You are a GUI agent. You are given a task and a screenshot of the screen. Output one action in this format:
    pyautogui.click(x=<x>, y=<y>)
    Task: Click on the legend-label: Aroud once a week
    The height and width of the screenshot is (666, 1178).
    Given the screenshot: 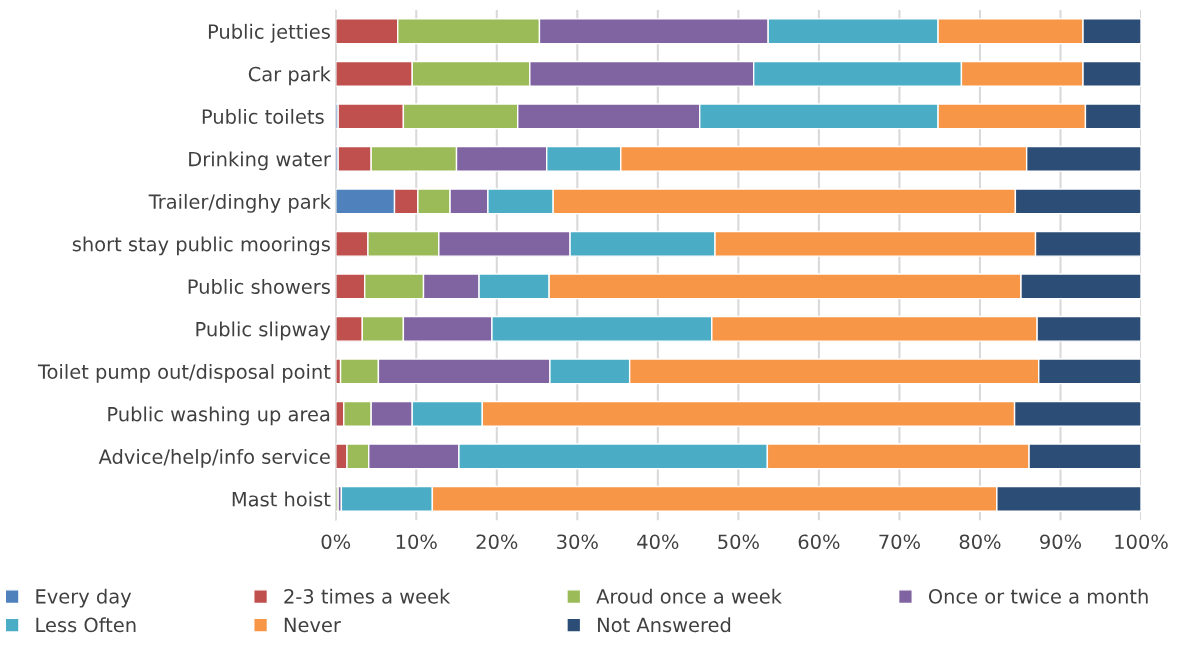 What is the action you would take?
    pyautogui.click(x=689, y=596)
    